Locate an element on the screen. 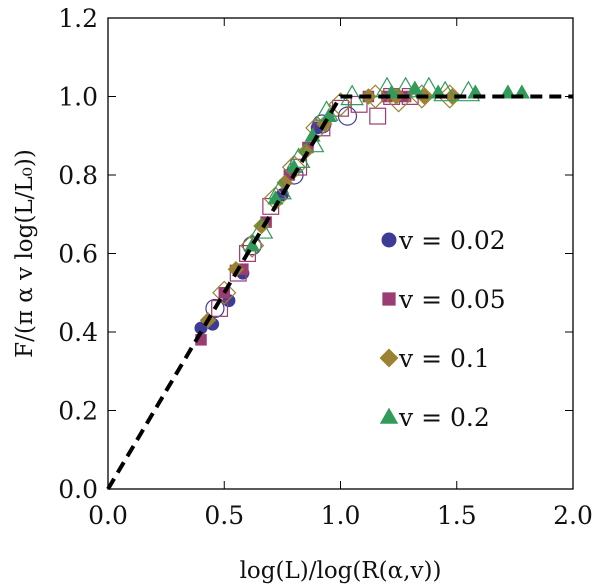  legend-item: v = 0.05 is located at coordinates (444, 299).